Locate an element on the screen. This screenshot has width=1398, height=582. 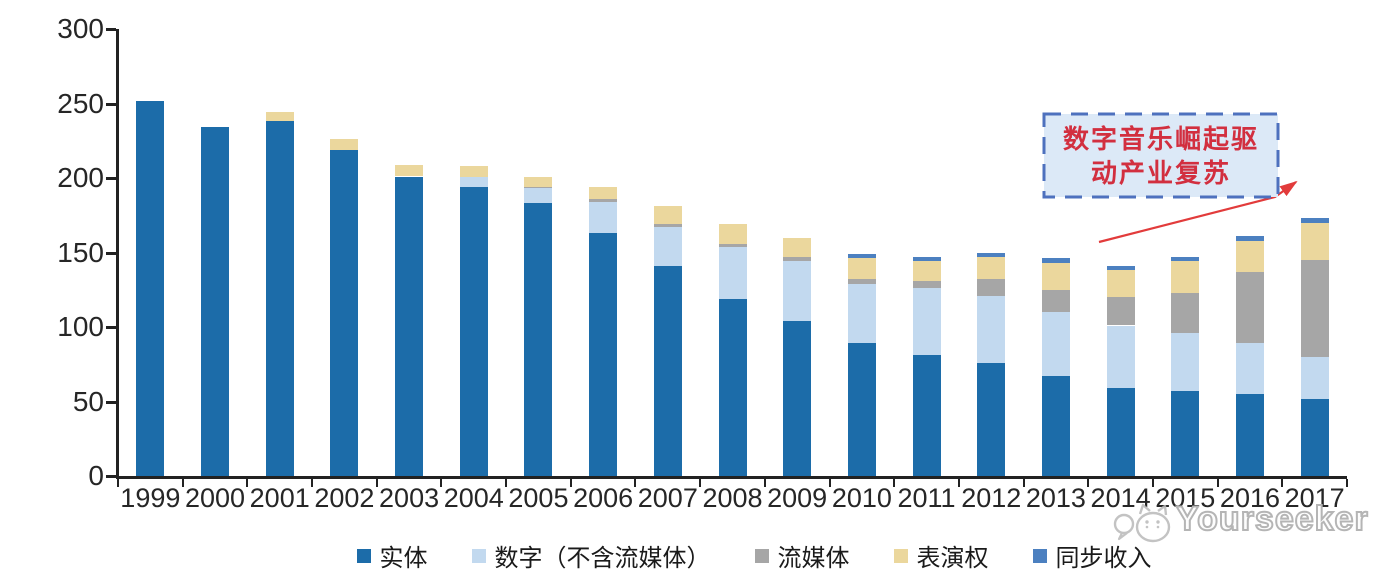
x-axis-label-2001: 2001 is located at coordinates (279, 498).